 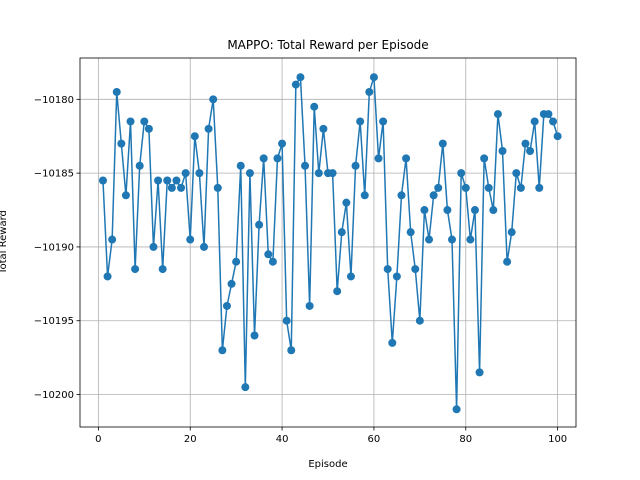 What do you see at coordinates (557, 439) in the screenshot?
I see `x-tick-label: 100` at bounding box center [557, 439].